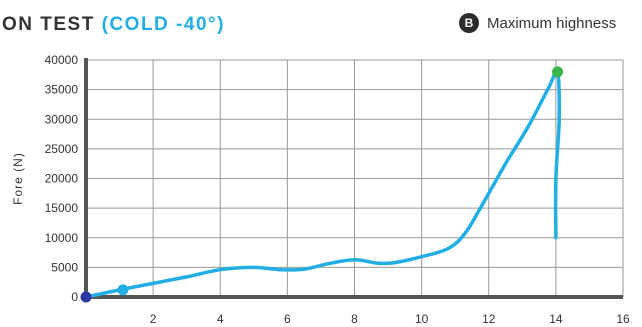 The width and height of the screenshot is (642, 327). I want to click on legend-marker-b-icon: B, so click(469, 23).